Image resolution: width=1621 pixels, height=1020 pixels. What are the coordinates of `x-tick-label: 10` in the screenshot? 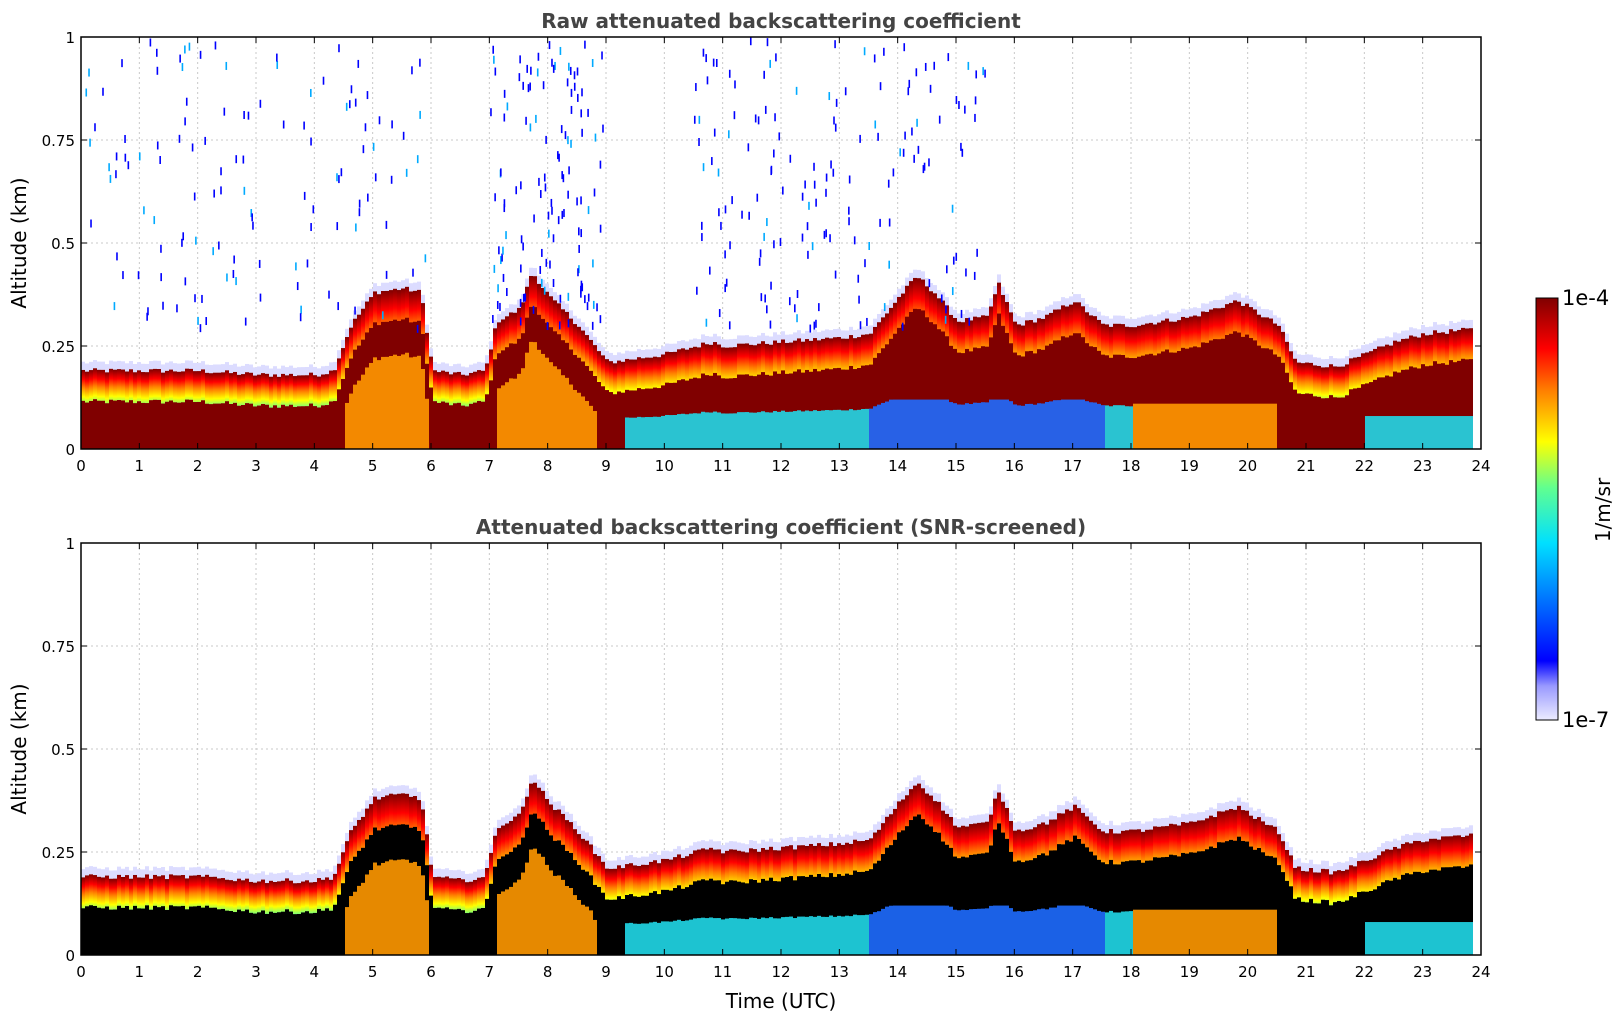 It's located at (664, 466).